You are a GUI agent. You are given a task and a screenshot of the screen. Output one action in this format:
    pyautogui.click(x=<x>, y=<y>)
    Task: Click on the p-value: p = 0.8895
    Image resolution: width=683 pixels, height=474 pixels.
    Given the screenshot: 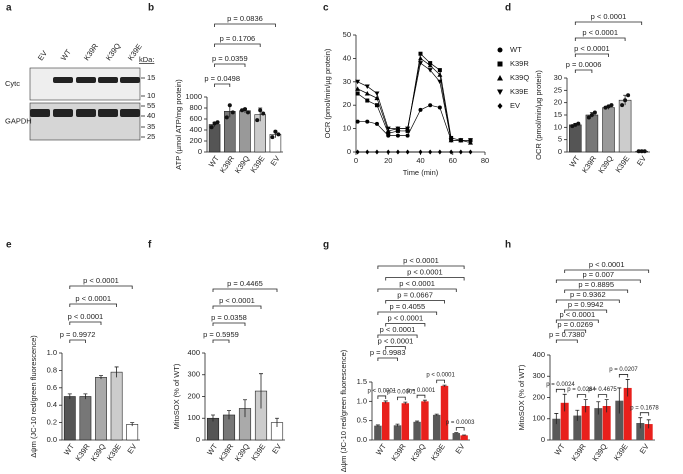 What is the action you would take?
    pyautogui.click(x=596, y=284)
    